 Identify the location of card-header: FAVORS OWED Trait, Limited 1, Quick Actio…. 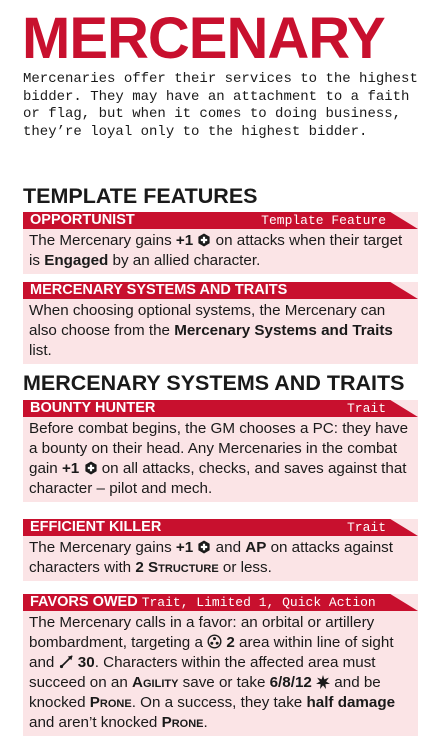
(220, 602).